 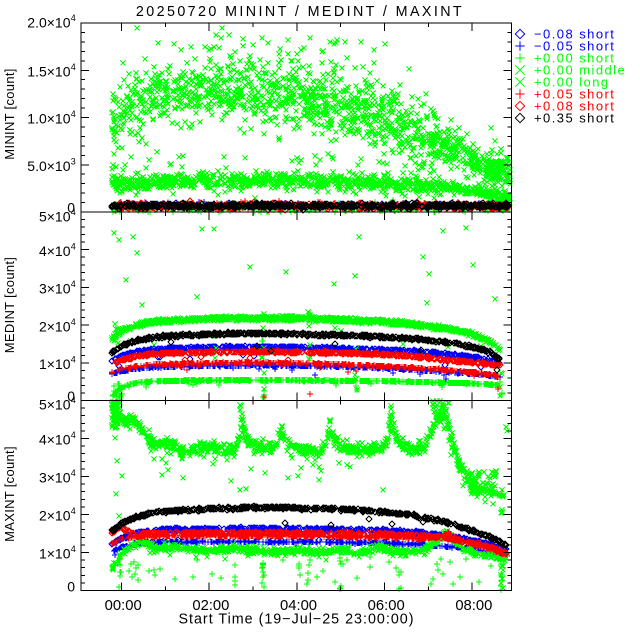 What do you see at coordinates (574, 106) in the screenshot?
I see `svg-text: +0.08 short` at bounding box center [574, 106].